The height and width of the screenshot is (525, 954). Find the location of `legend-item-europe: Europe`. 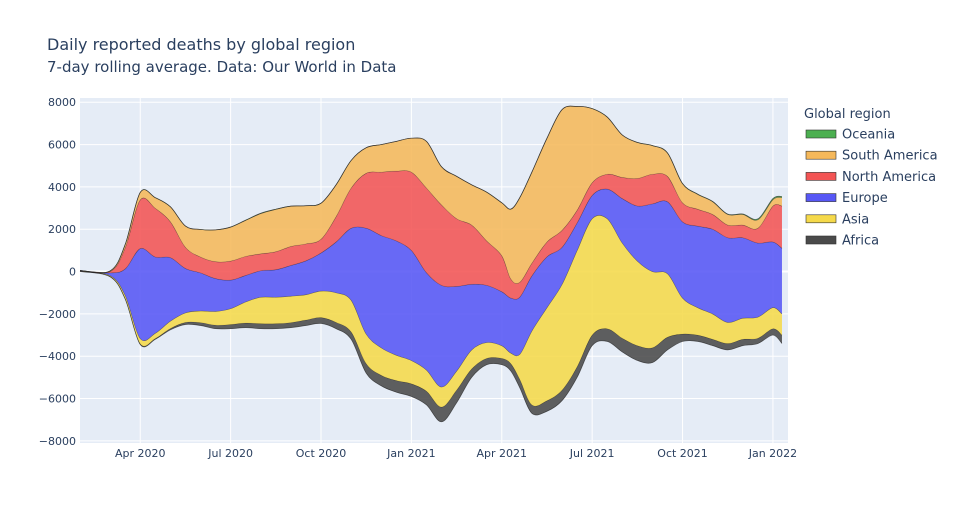

legend-item-europe: Europe is located at coordinates (846, 198).